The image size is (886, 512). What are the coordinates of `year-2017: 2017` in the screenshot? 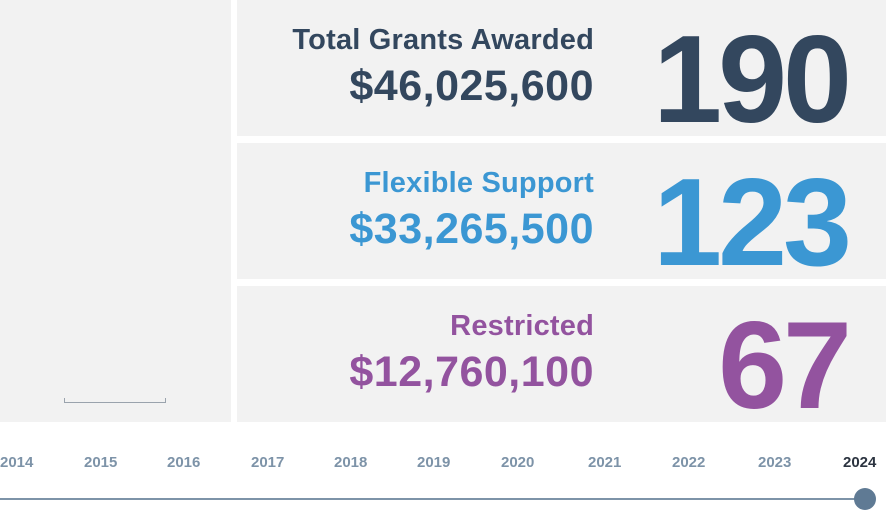 It's located at (268, 462).